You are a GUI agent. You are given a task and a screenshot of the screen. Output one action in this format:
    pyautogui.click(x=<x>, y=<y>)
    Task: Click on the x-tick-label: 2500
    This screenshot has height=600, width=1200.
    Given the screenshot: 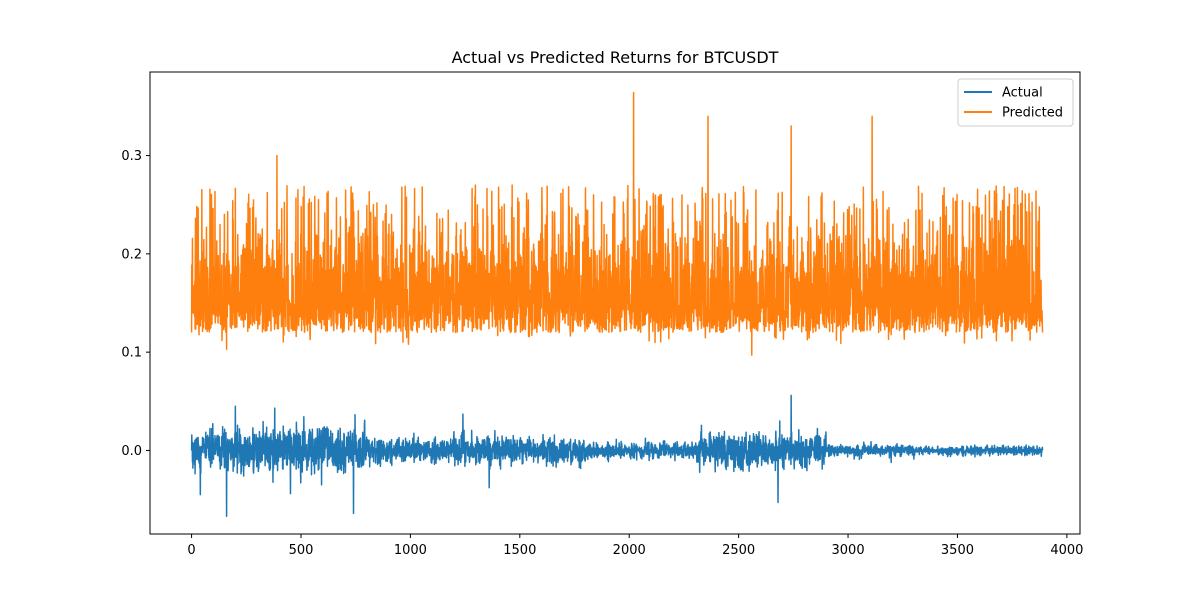 What is the action you would take?
    pyautogui.click(x=738, y=550)
    